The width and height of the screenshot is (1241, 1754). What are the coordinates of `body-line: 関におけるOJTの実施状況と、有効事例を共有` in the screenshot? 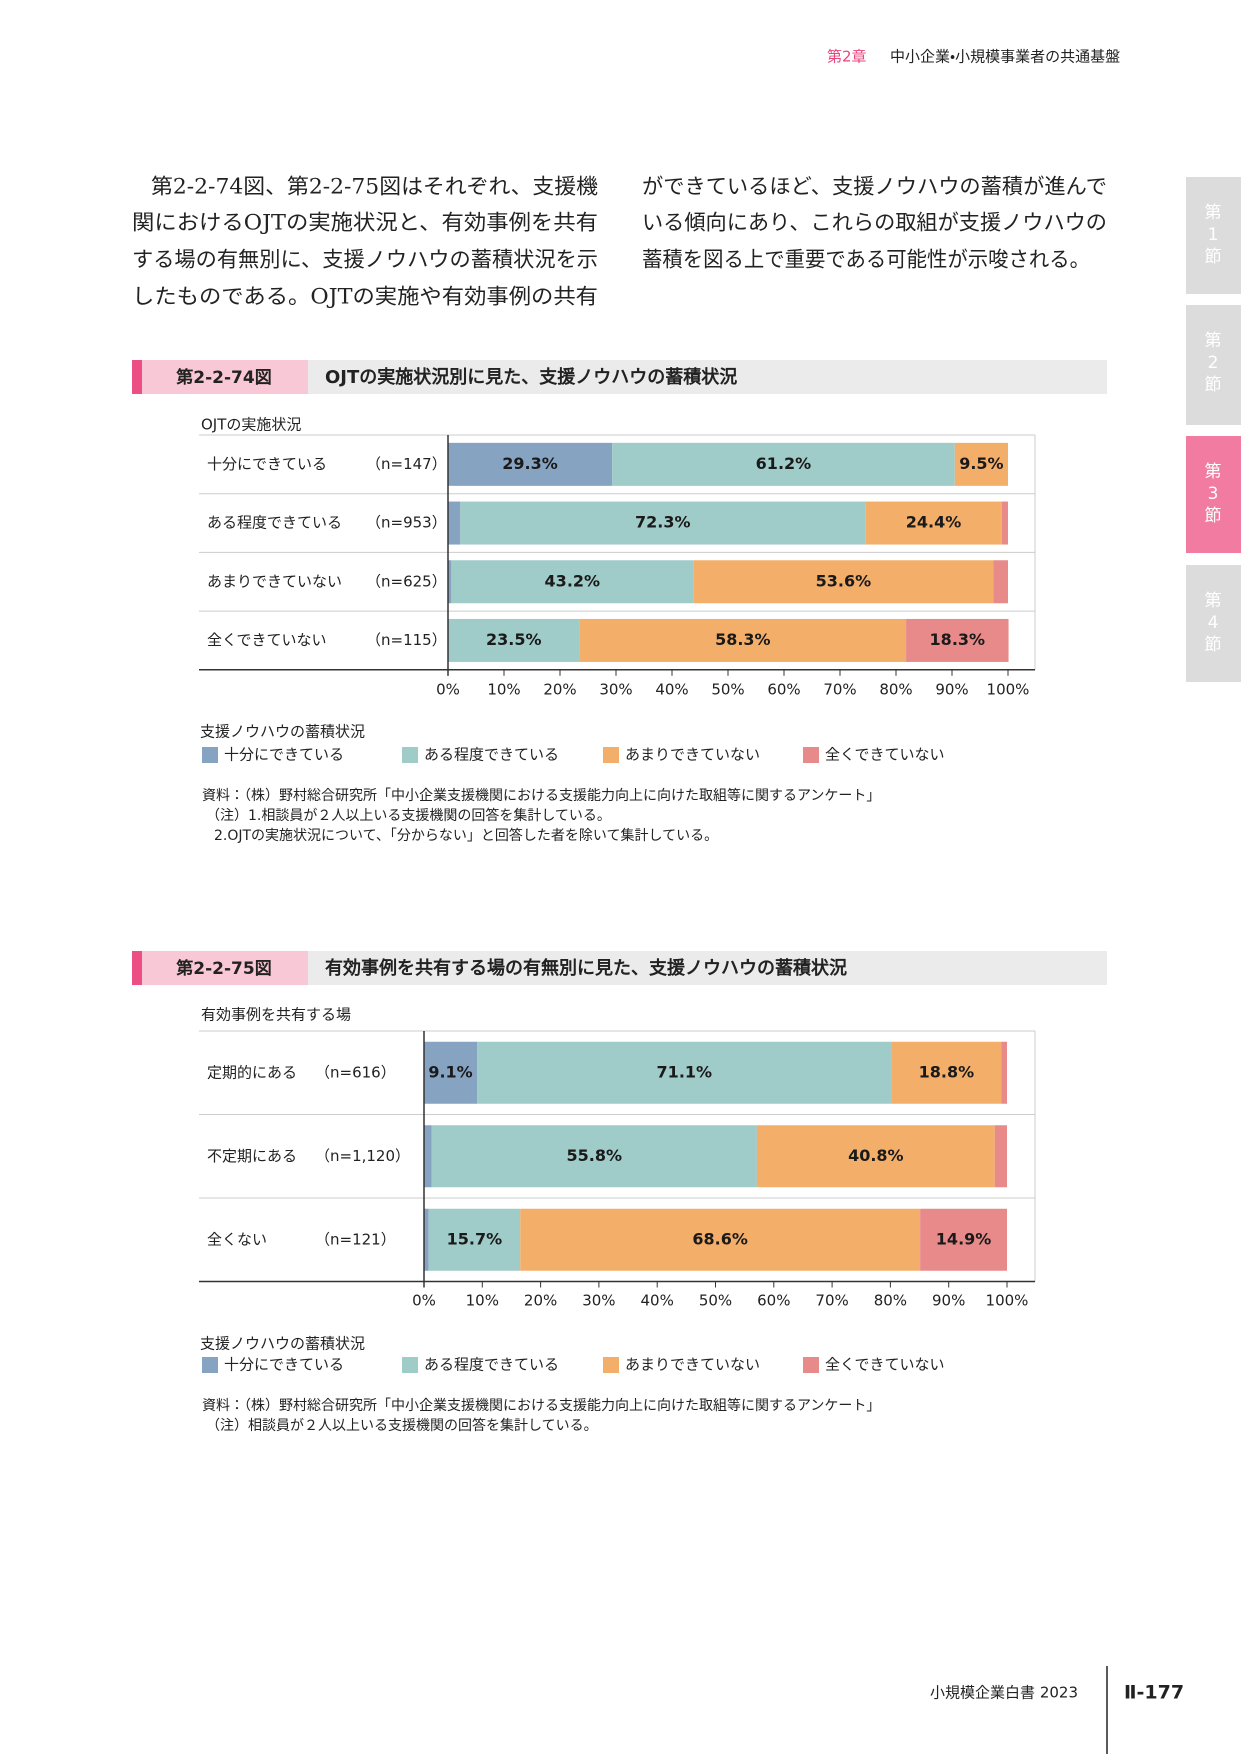 It's located at (365, 223).